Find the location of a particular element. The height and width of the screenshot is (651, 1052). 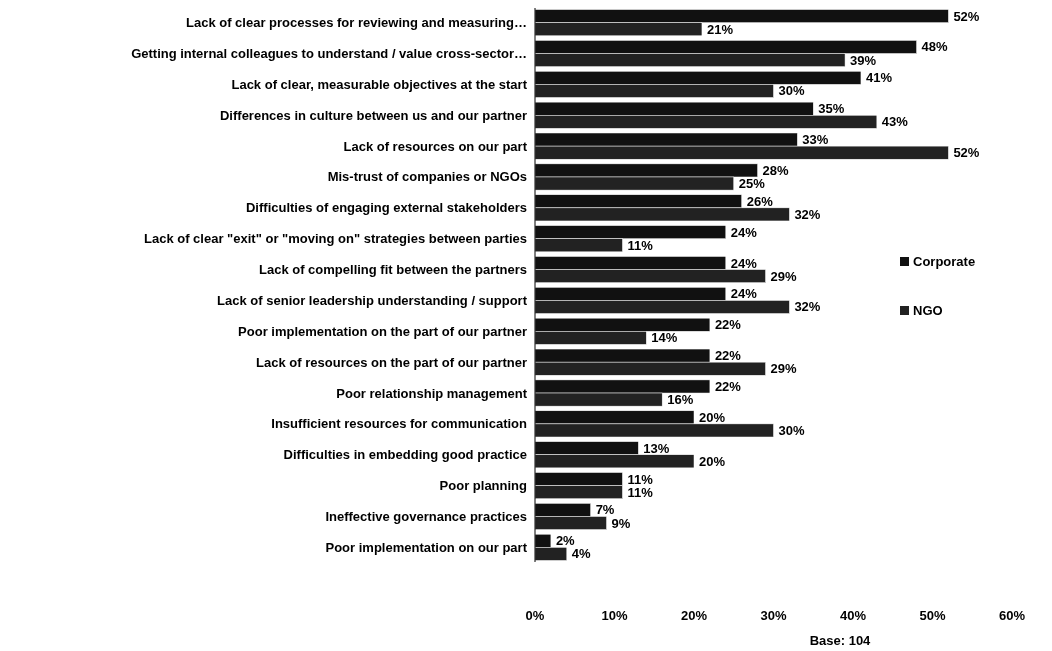

data-label: 2% is located at coordinates (565, 541).